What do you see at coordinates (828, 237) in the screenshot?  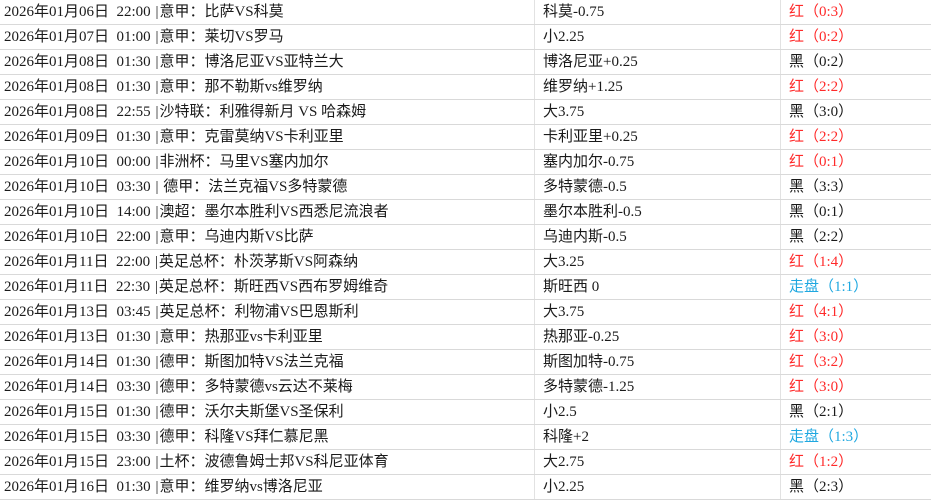 I see `final-score: （2:2）` at bounding box center [828, 237].